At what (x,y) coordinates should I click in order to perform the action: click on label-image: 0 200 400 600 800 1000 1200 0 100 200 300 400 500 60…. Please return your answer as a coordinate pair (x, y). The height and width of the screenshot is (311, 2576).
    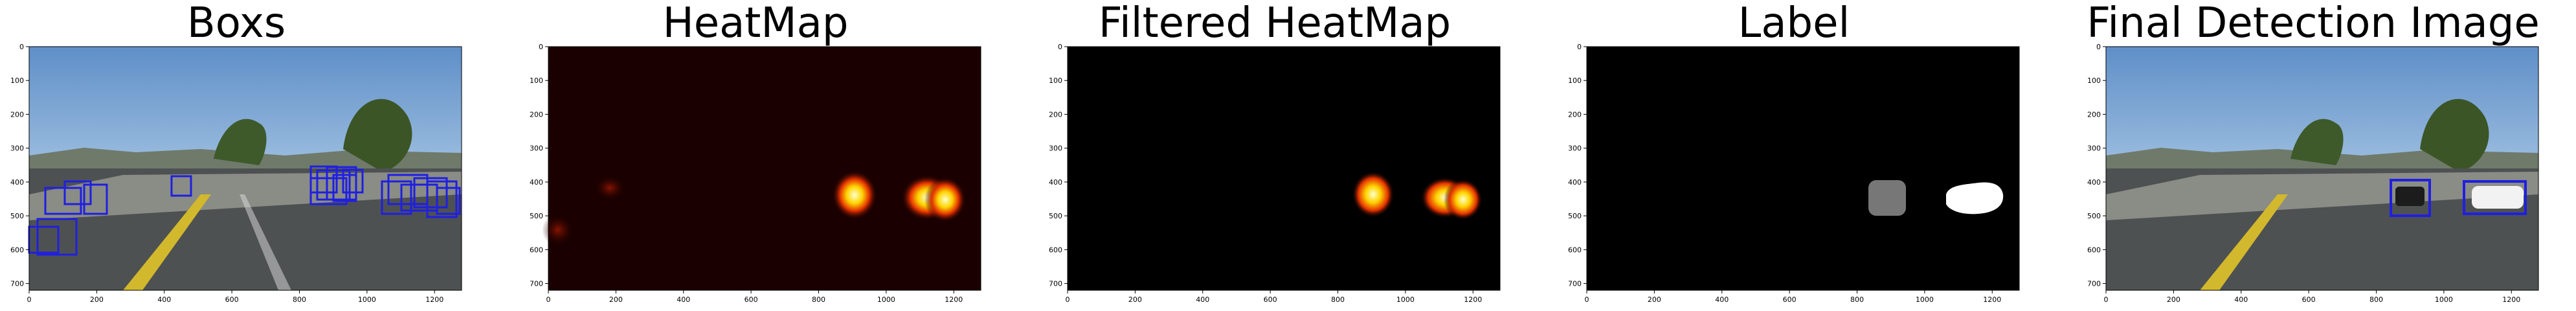
    Looking at the image, I should click on (1794, 173).